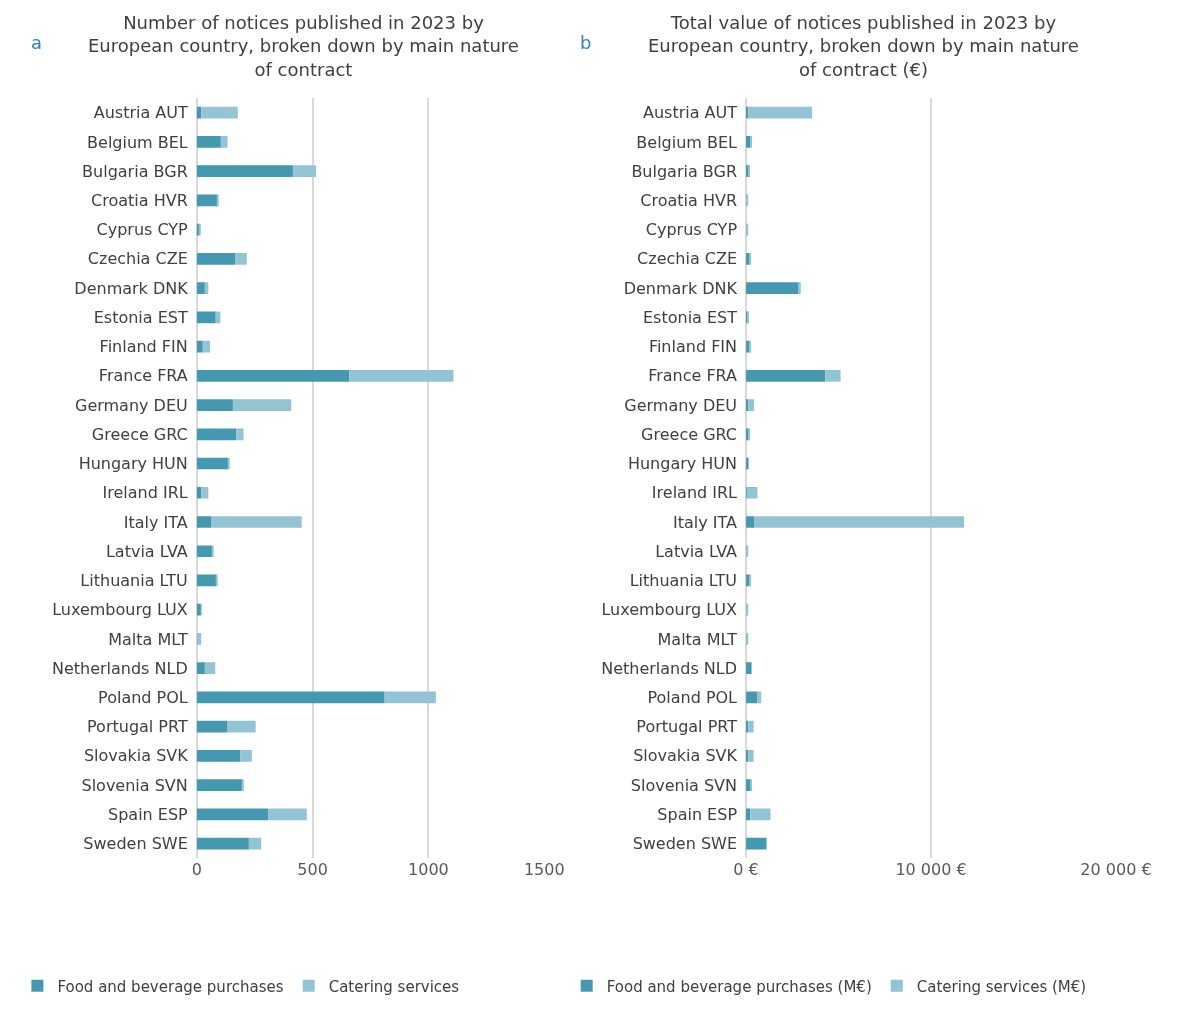 This screenshot has height=1012, width=1190. I want to click on legend-label: Catering services, so click(394, 986).